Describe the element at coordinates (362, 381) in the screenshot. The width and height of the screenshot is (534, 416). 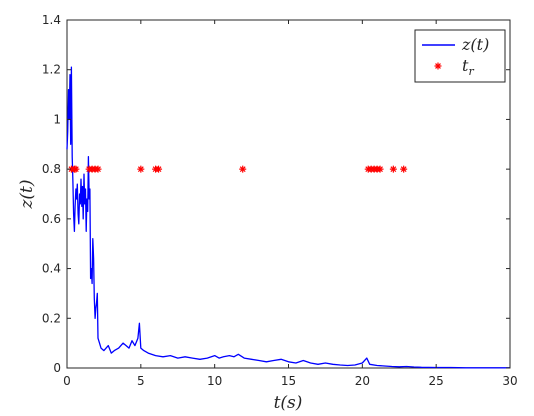
I see `x-tick-label: 20` at that location.